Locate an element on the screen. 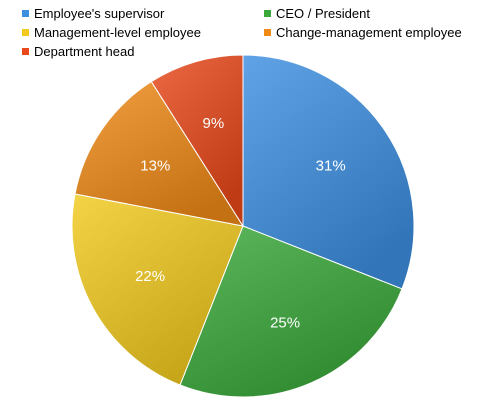 The height and width of the screenshot is (403, 493). slice-label-change-management-employee: 13% is located at coordinates (155, 165).